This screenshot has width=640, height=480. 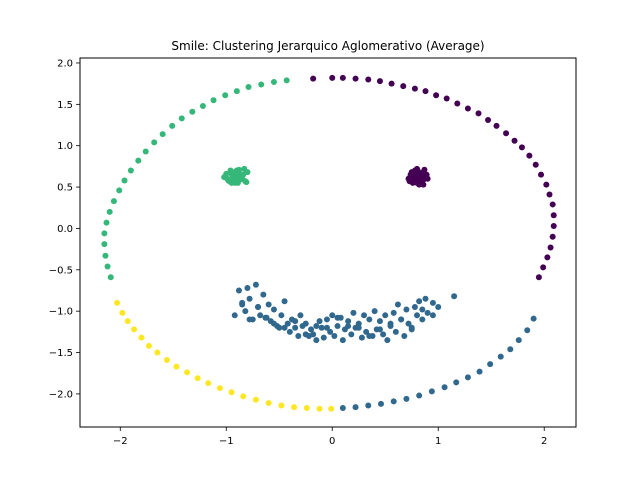 What do you see at coordinates (65, 63) in the screenshot?
I see `y-tick-label: 2.0` at bounding box center [65, 63].